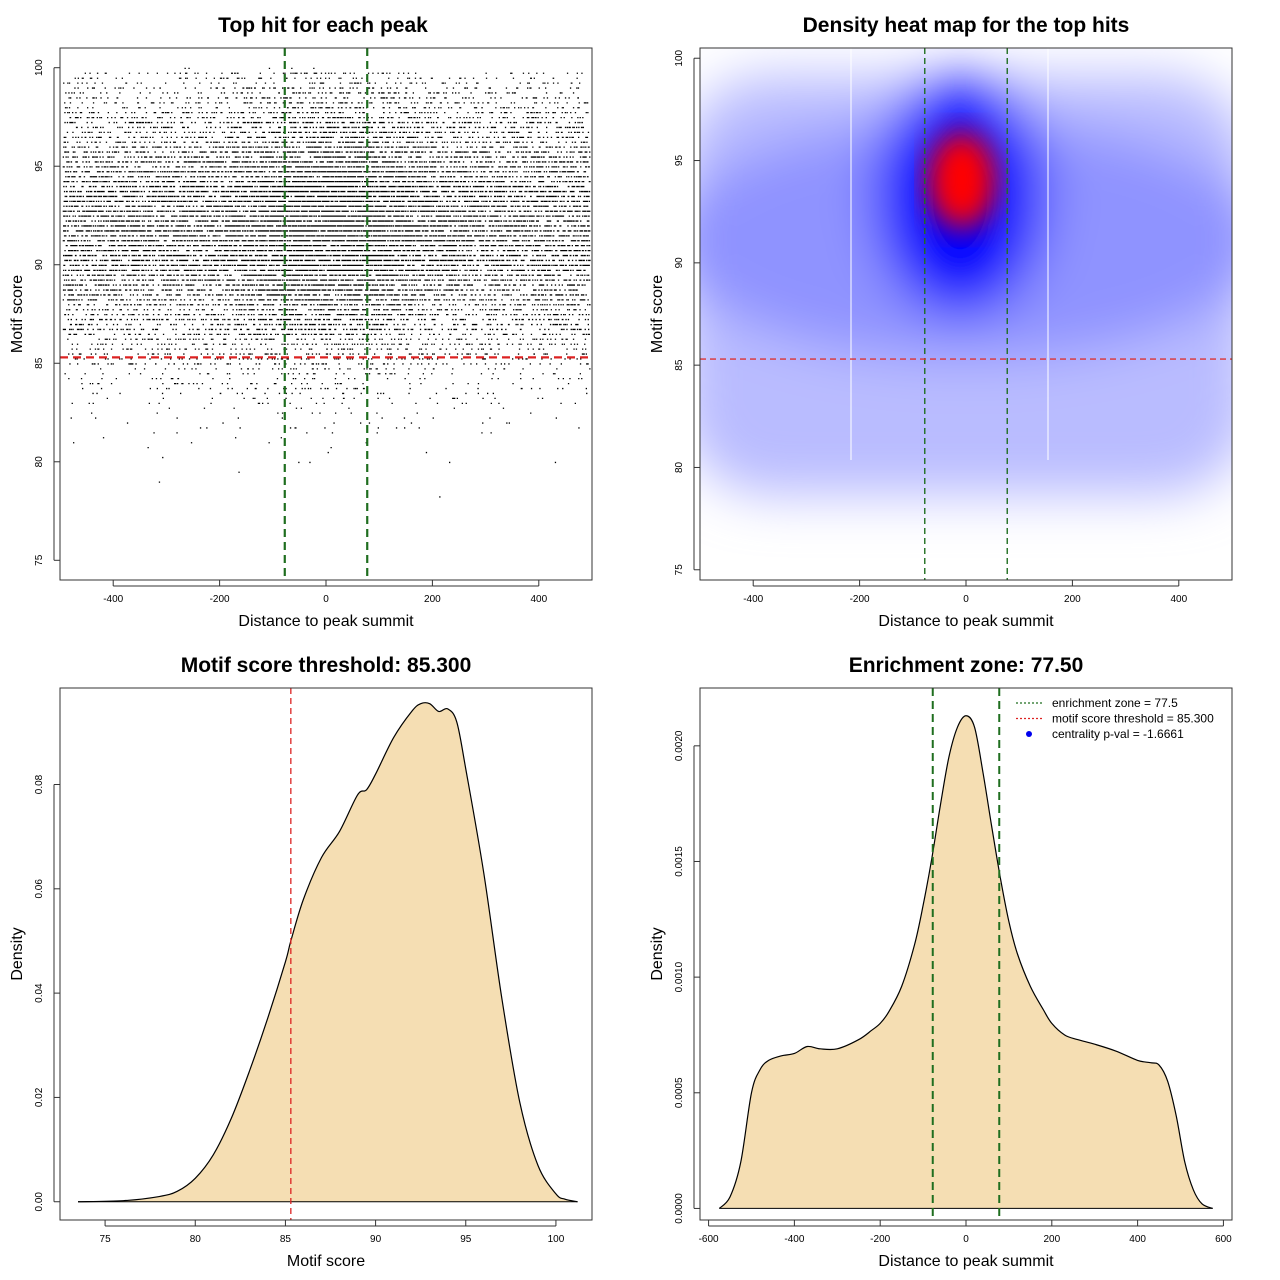 The image size is (1280, 1280). I want to click on score-density-y-tick-label: 0.02, so click(39, 1097).